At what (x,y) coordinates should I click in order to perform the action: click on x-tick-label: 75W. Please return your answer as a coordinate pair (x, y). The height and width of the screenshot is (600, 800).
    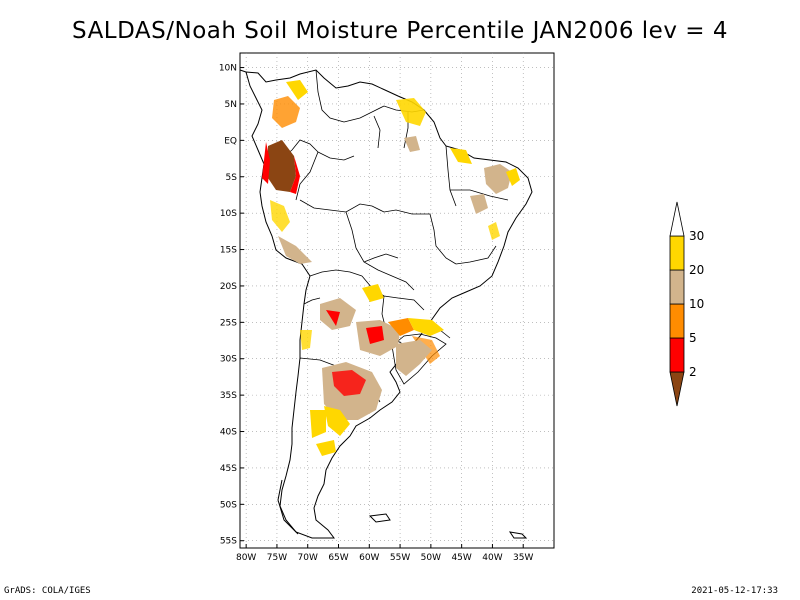
    Looking at the image, I should click on (277, 558).